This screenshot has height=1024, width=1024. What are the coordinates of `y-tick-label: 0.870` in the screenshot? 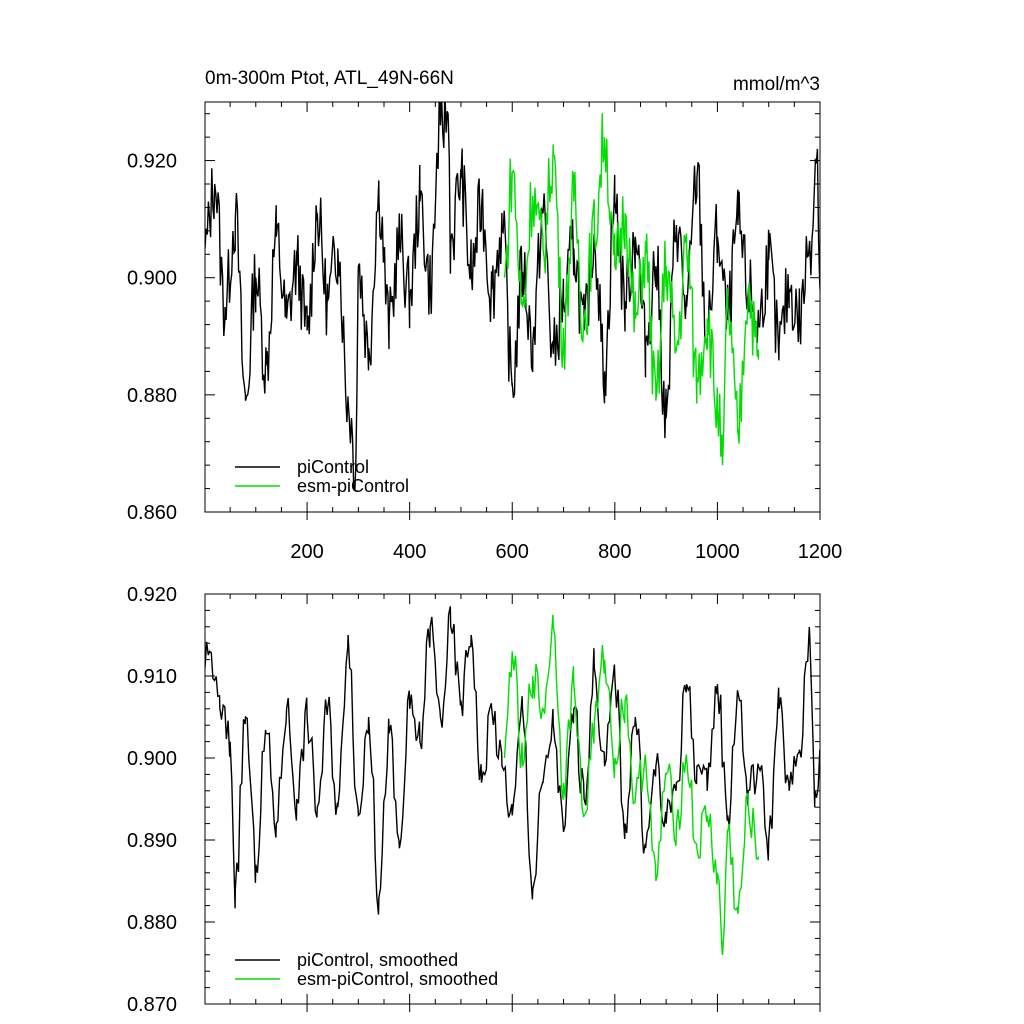 It's located at (152, 1005).